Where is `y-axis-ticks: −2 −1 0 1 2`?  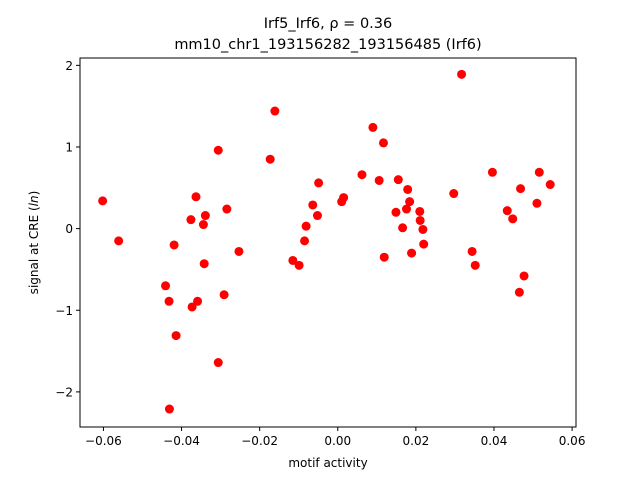
y-axis-ticks: −2 −1 0 1 2 is located at coordinates (67, 229).